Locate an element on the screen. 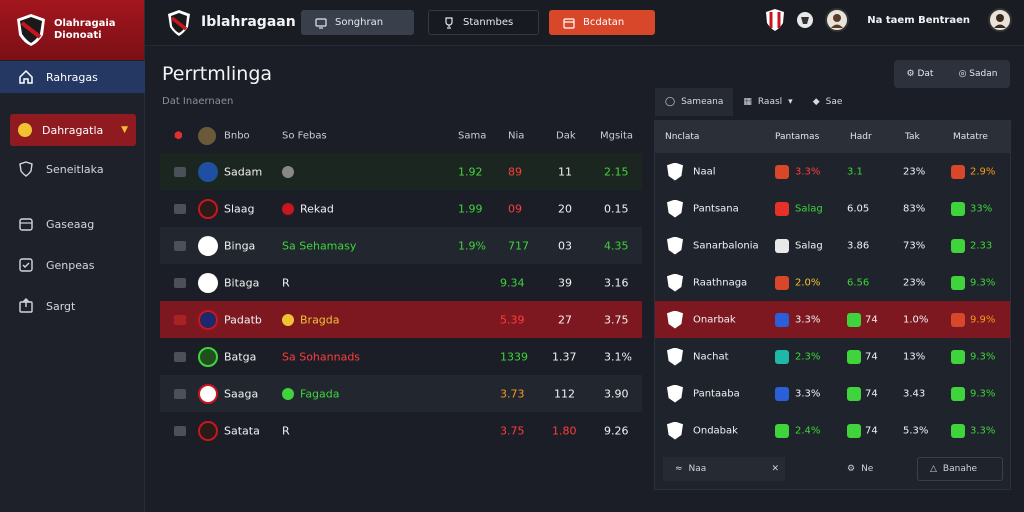 The image size is (1024, 512). action-button: △ Banahe is located at coordinates (960, 469).